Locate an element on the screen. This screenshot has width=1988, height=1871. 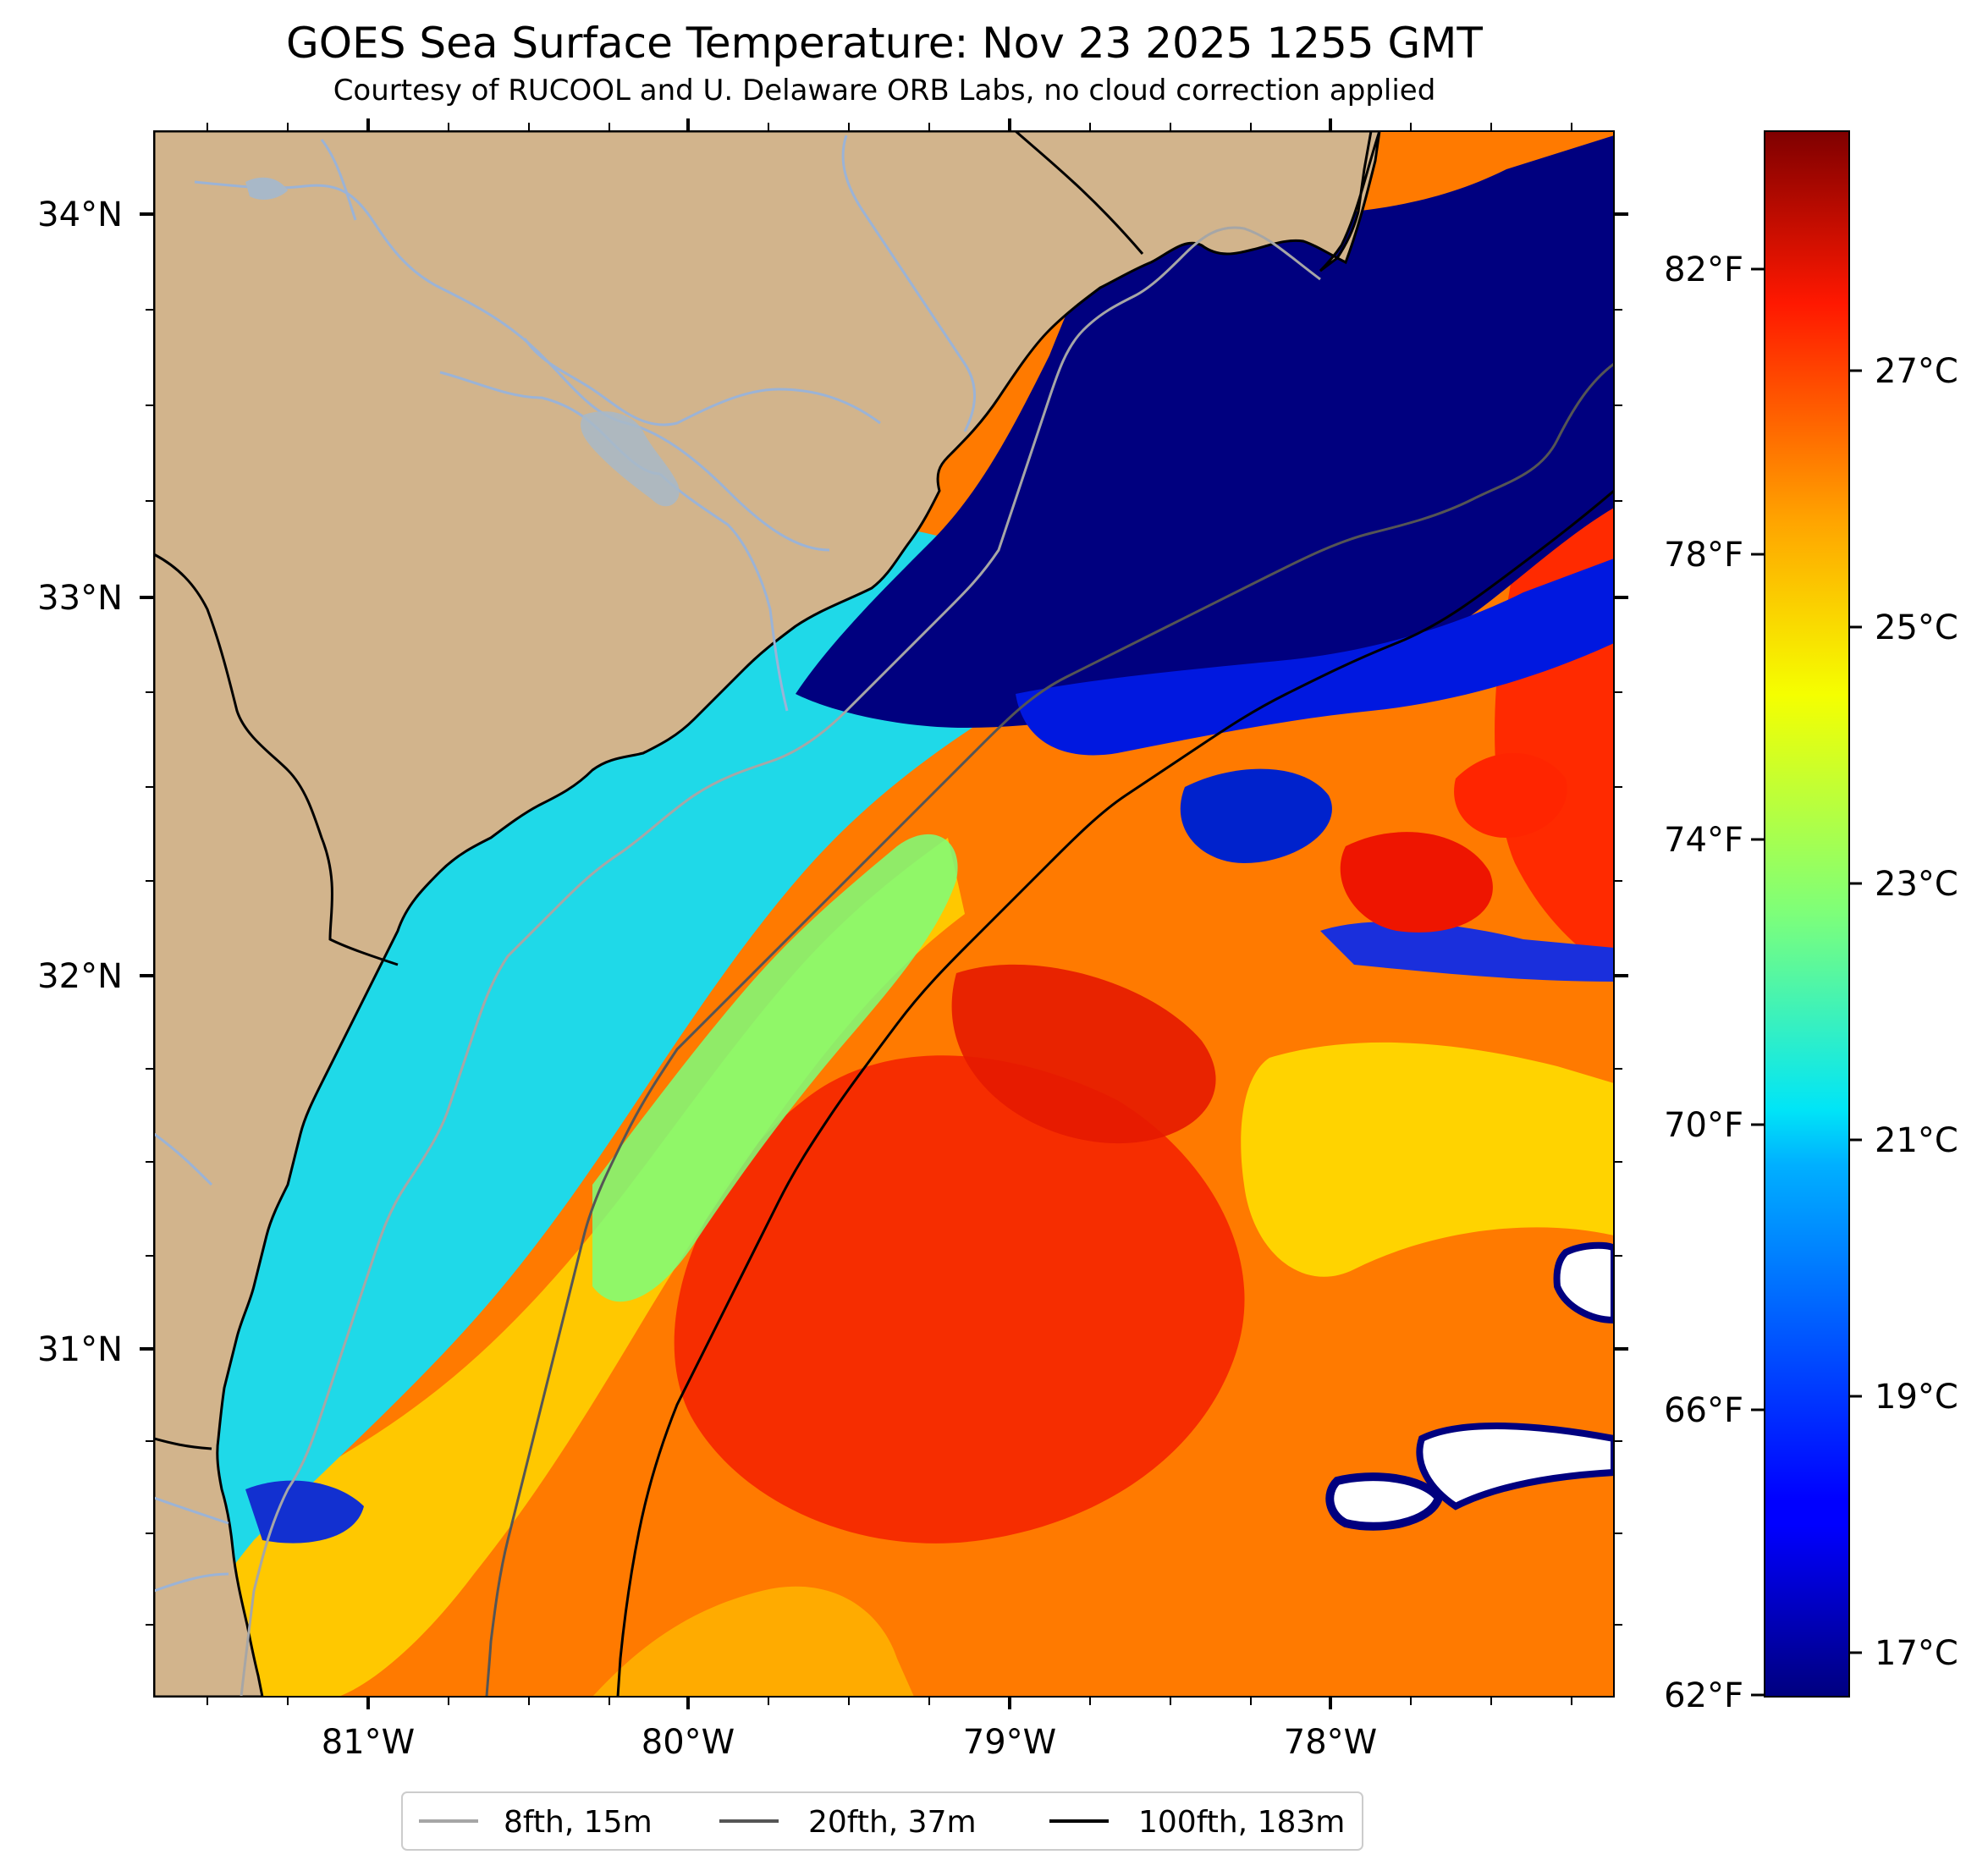
celsius-tick-label: 17°C is located at coordinates (1916, 1654).